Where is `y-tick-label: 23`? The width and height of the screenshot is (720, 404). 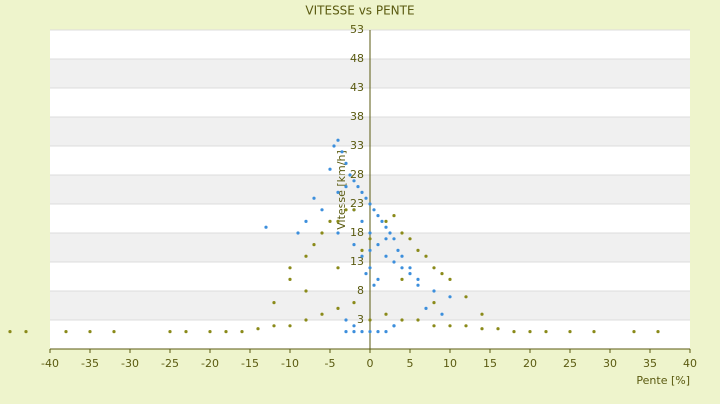
y-tick-label: 23 is located at coordinates (357, 203).